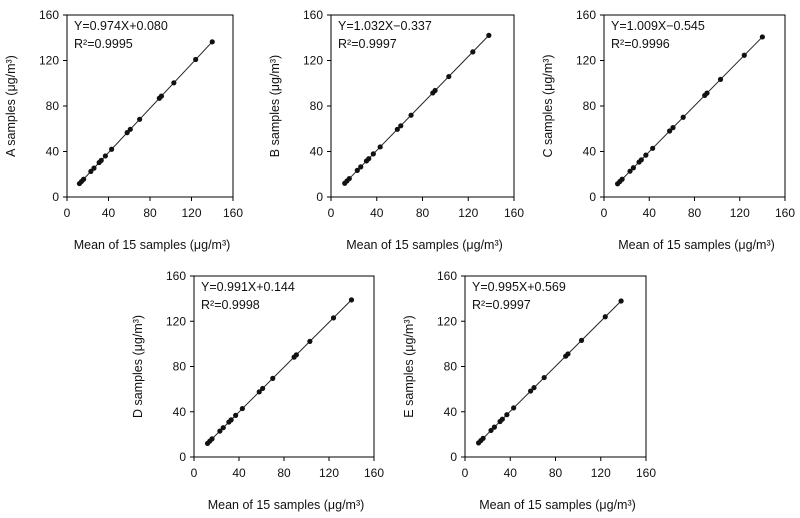 The image size is (800, 518). What do you see at coordinates (248, 287) in the screenshot?
I see `regression-equation: Y=0.991X+0.144` at bounding box center [248, 287].